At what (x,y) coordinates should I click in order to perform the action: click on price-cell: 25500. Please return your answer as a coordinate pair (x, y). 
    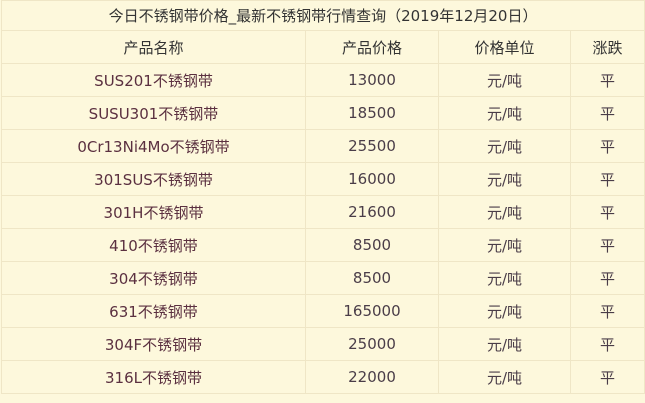
    Looking at the image, I should click on (372, 146).